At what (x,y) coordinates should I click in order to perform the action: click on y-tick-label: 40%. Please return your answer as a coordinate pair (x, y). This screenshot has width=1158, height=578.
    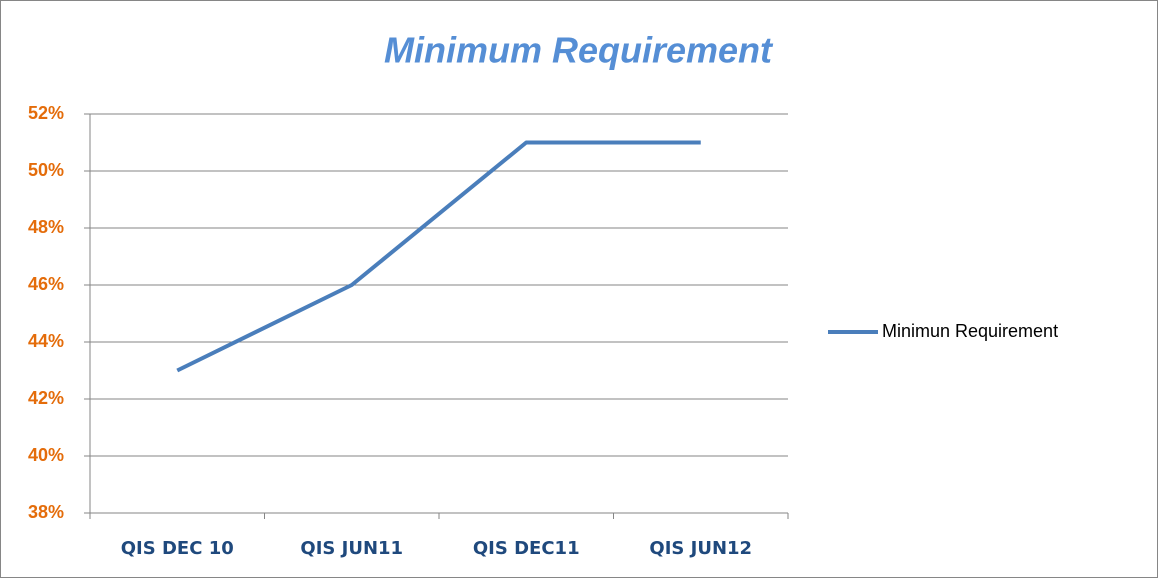
    Looking at the image, I should click on (46, 455).